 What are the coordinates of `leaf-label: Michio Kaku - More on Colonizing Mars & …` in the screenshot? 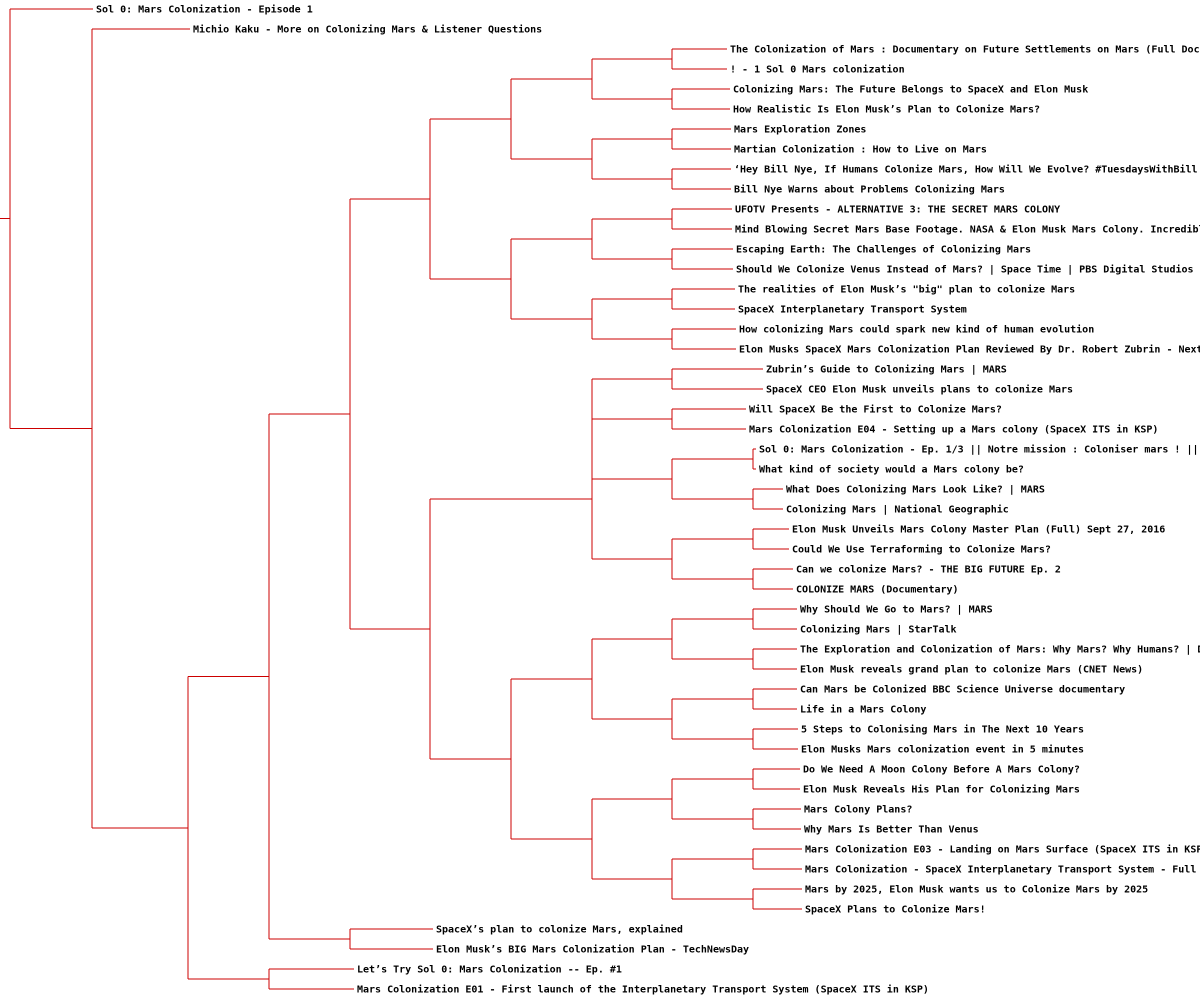 It's located at (367, 30).